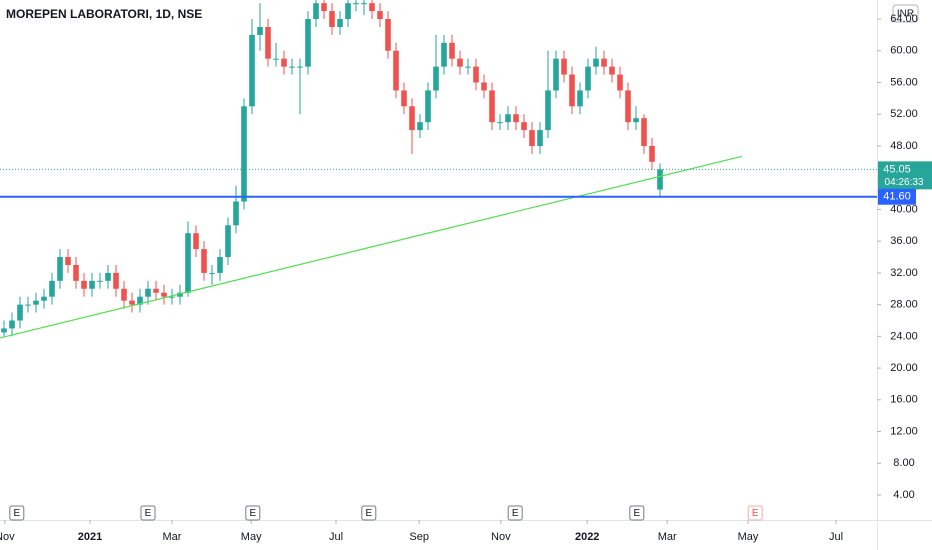 The height and width of the screenshot is (550, 932). Describe the element at coordinates (897, 169) in the screenshot. I see `last-price-label: 45.05` at that location.